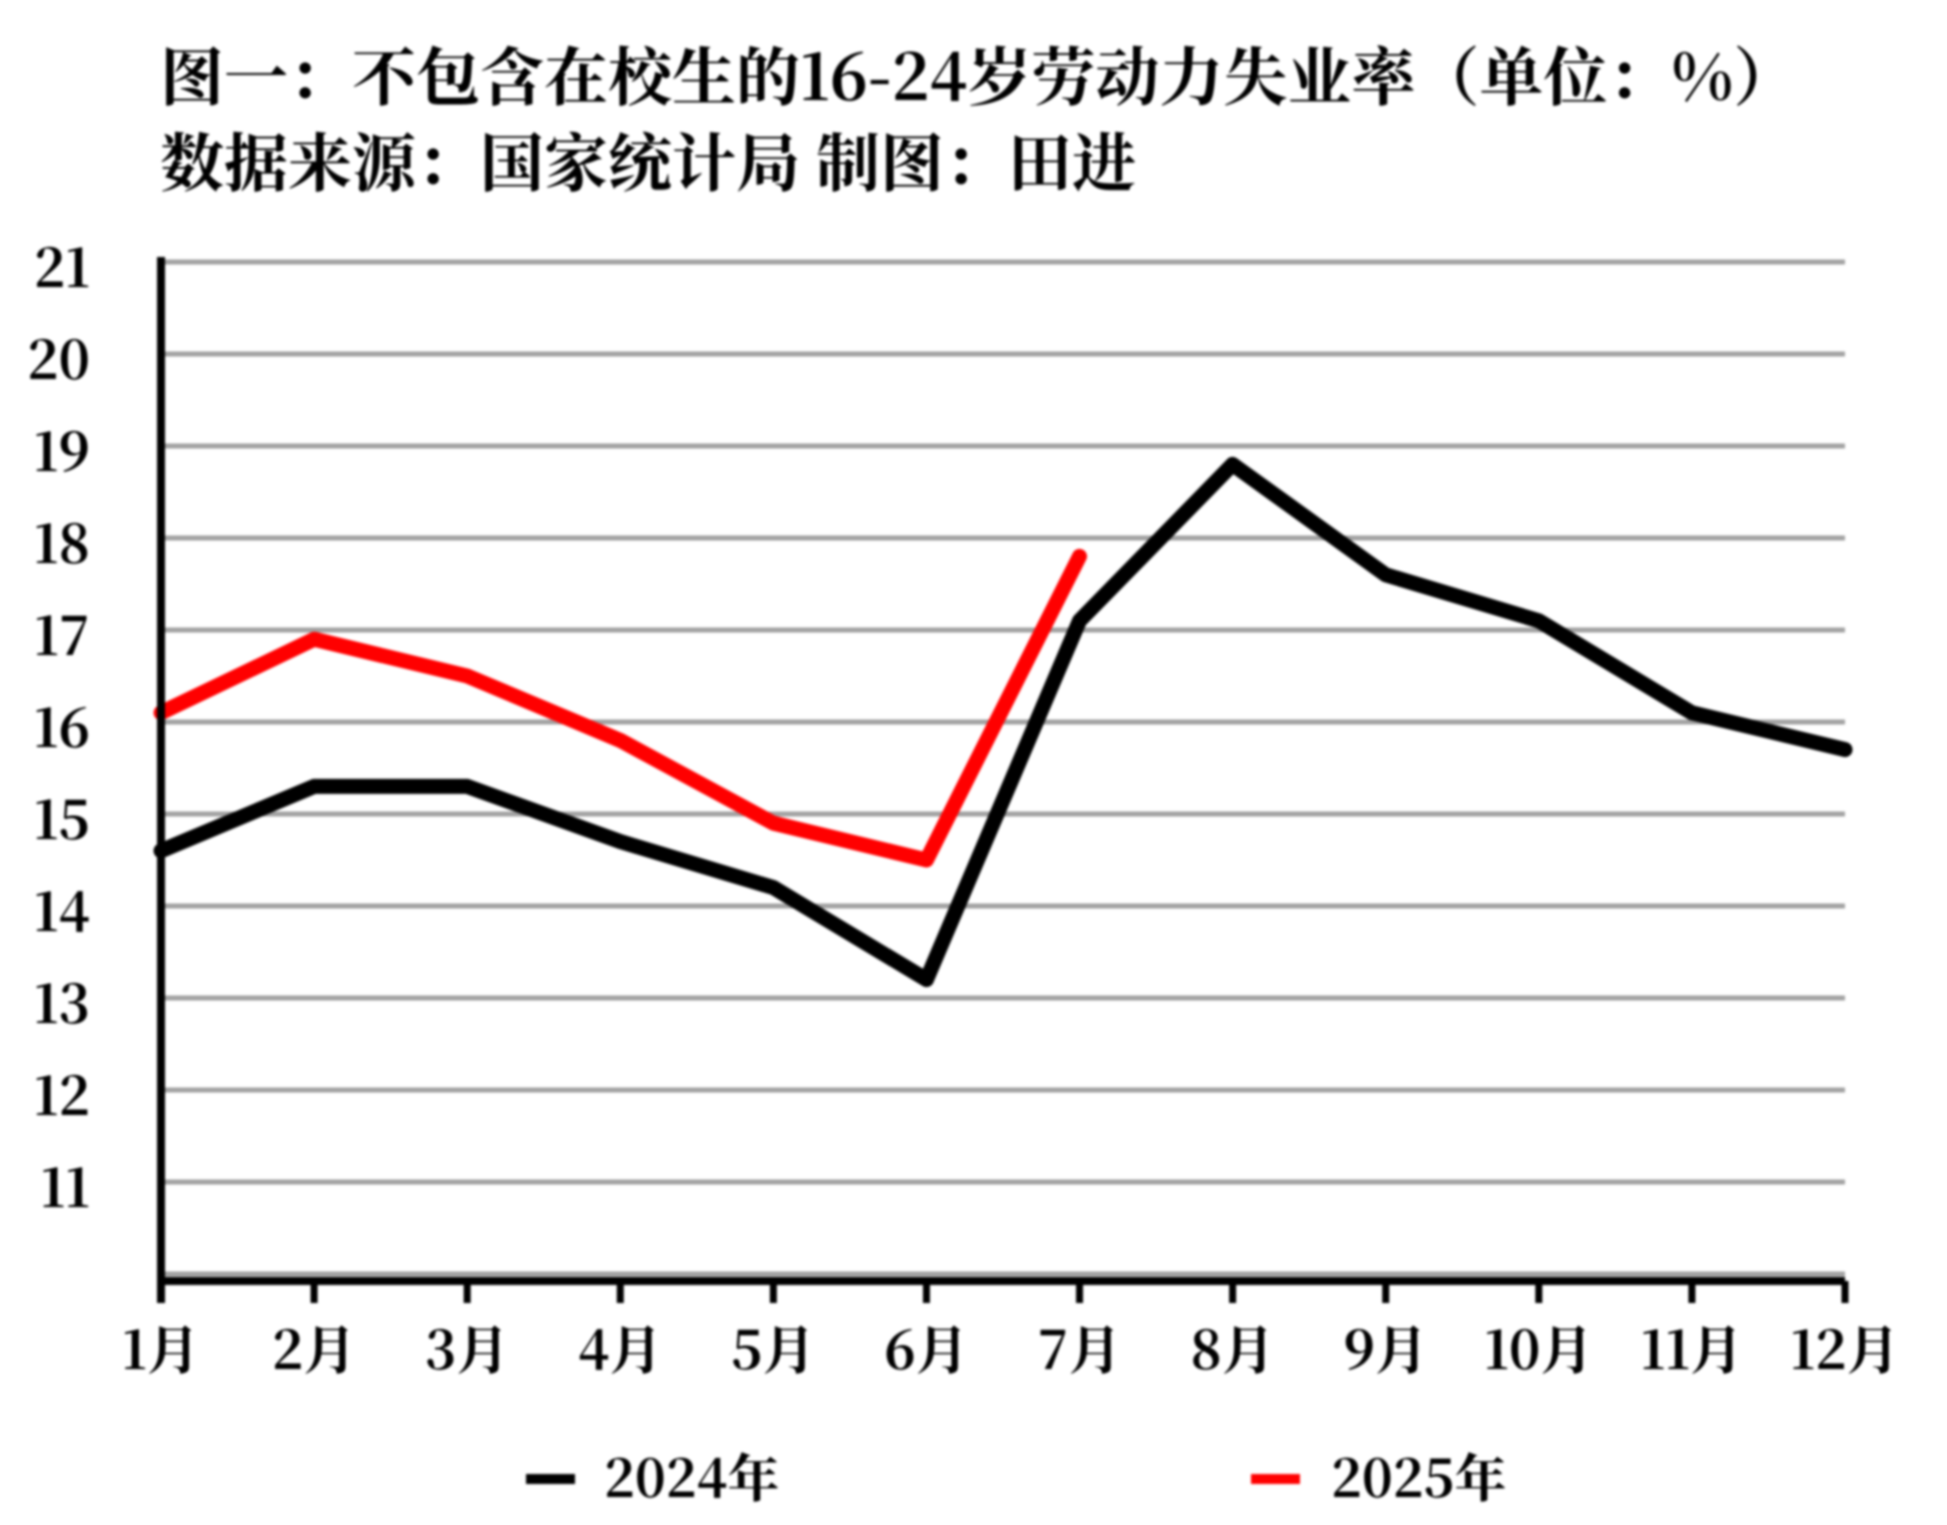  I want to click on x-axis-labels, so click(1008, 1349).